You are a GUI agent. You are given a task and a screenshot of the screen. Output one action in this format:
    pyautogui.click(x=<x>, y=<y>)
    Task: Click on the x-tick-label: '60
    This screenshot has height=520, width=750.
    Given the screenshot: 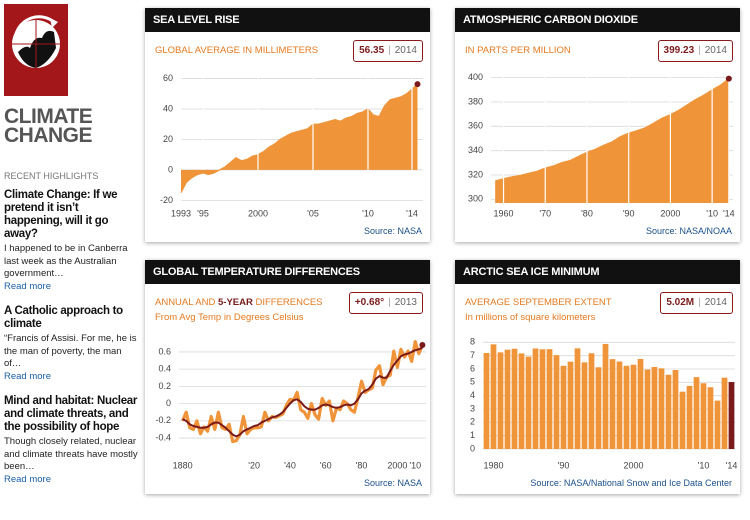 What is the action you would take?
    pyautogui.click(x=326, y=465)
    